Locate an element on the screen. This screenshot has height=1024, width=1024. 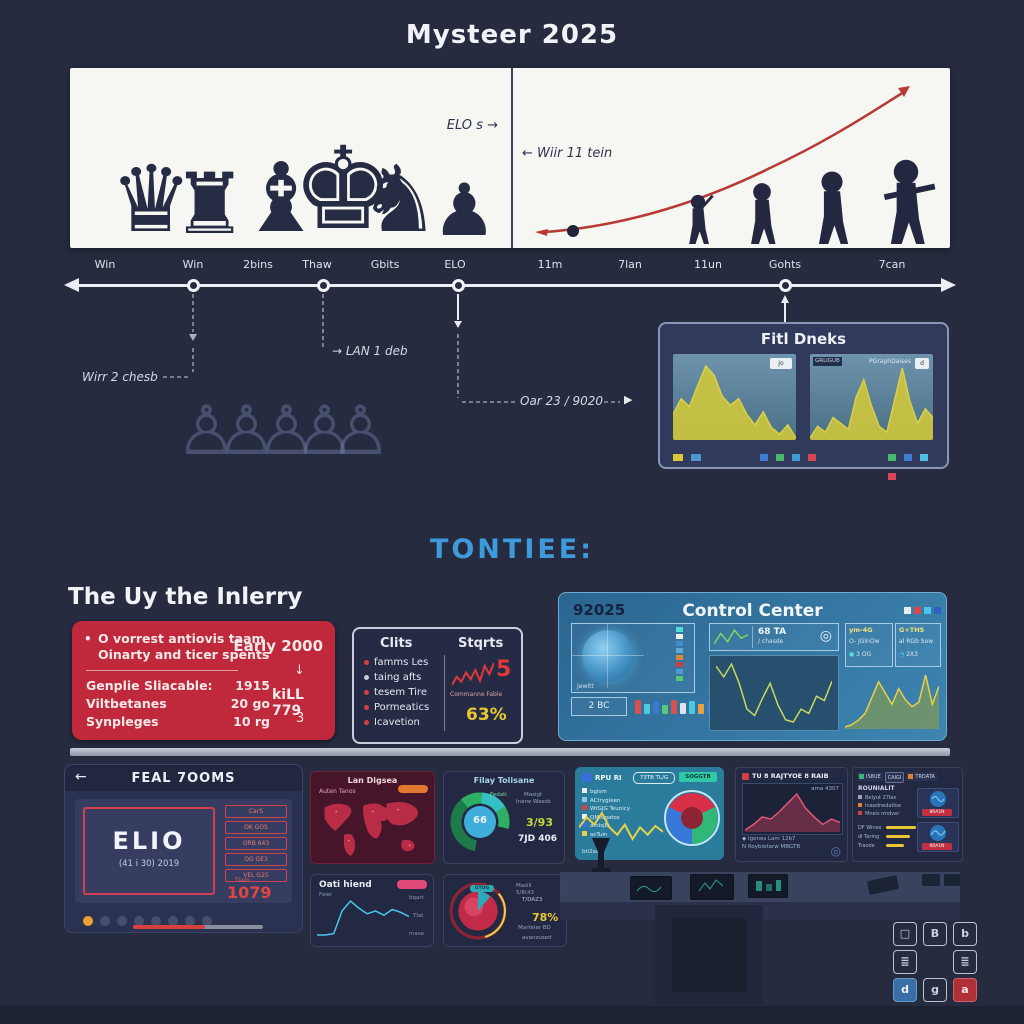
feal-button: ORB 643 is located at coordinates (256, 843).